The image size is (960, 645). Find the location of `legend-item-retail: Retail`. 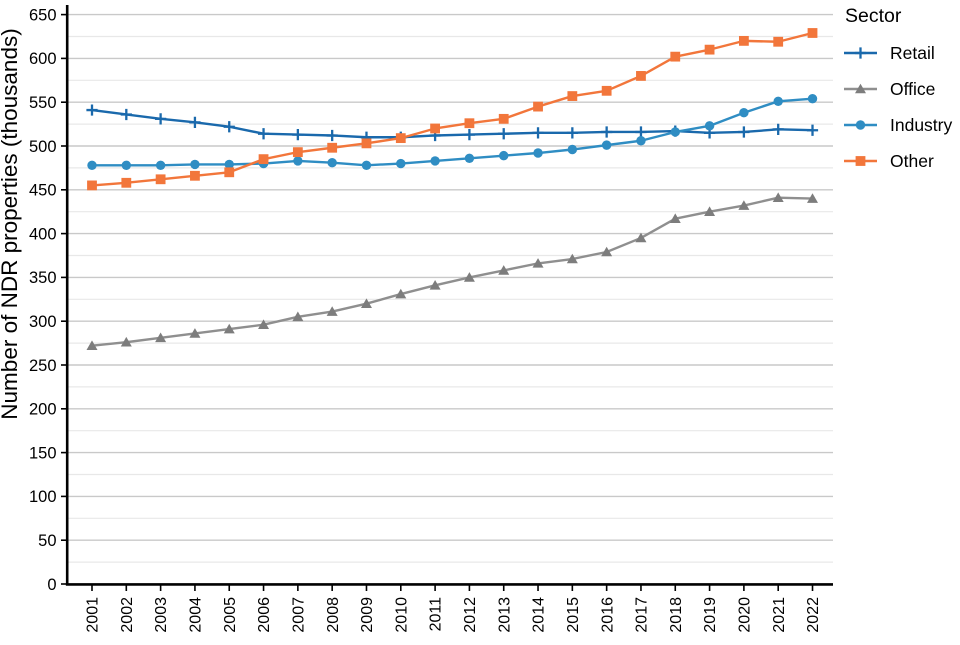

legend-item-retail: Retail is located at coordinates (889, 53).